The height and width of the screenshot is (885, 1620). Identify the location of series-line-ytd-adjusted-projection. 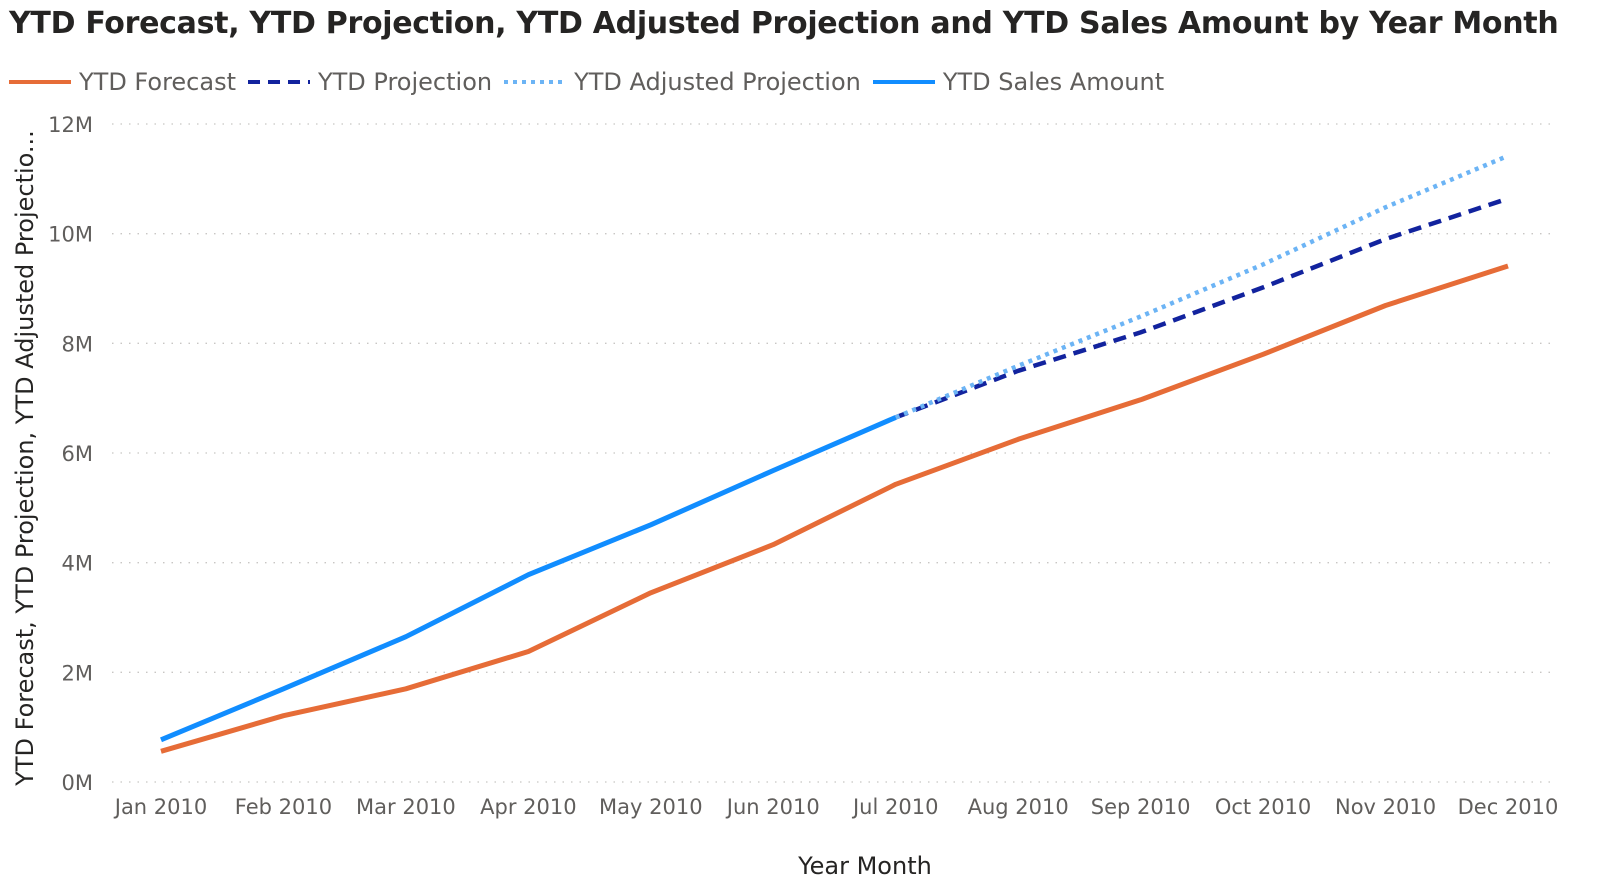
(1201, 286).